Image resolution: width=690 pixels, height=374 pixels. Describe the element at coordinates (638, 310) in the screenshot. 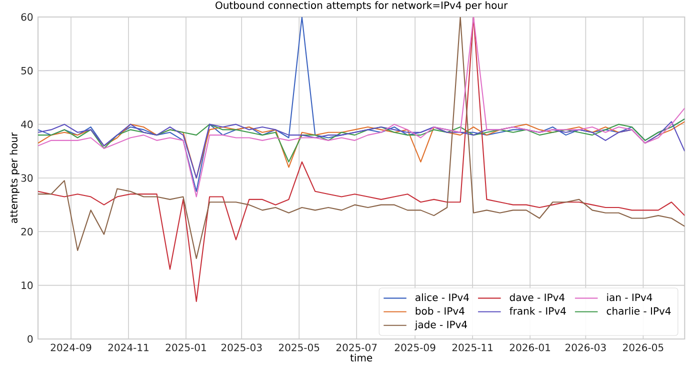

I see `legend-label: charlie - IPv4` at that location.